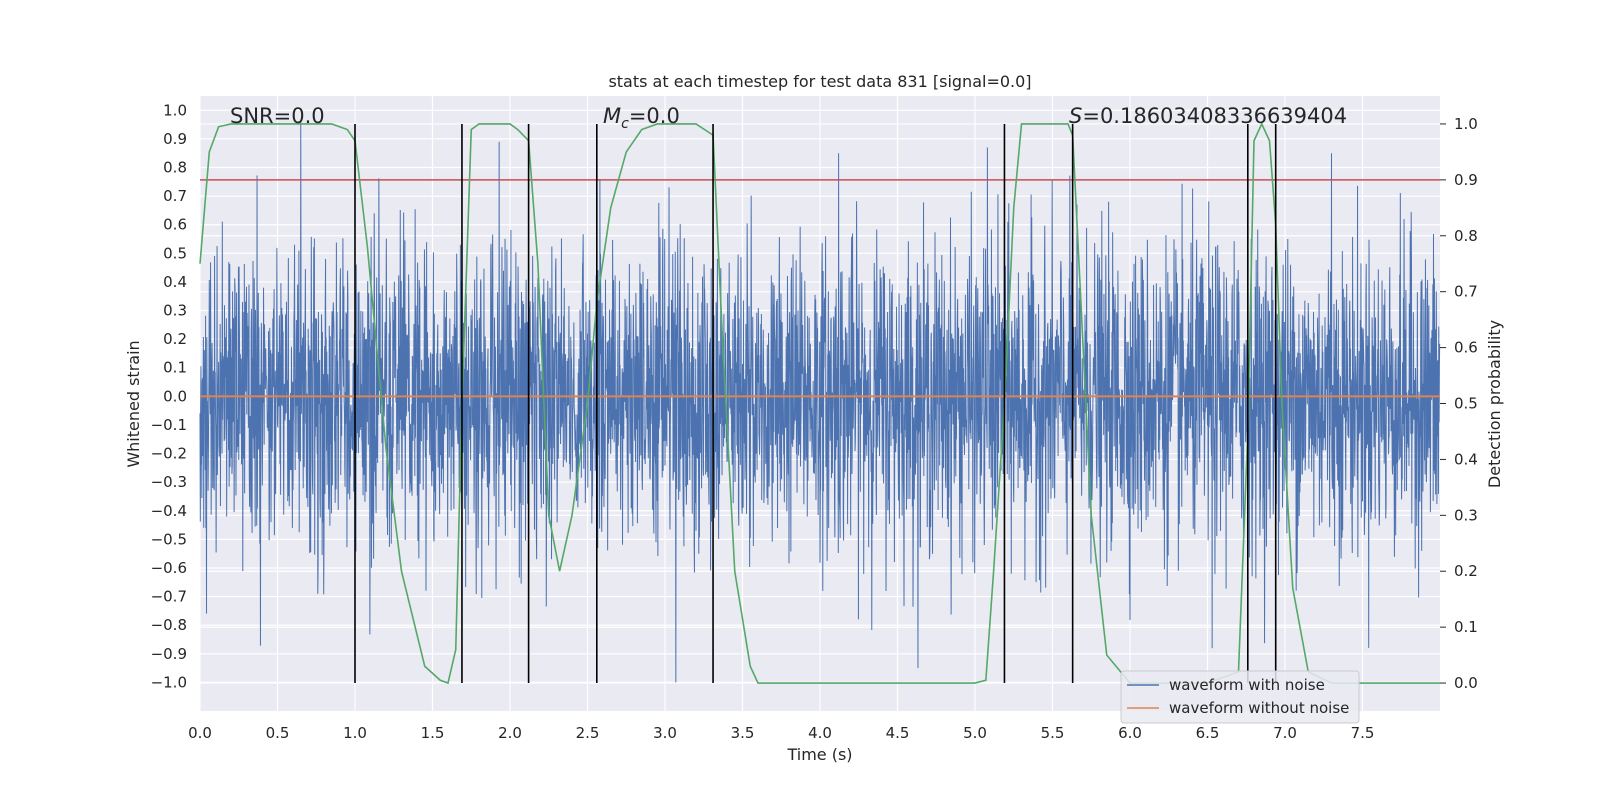 This screenshot has width=1600, height=800. Describe the element at coordinates (1466, 404) in the screenshot. I see `right-tick-label: 0.5` at that location.